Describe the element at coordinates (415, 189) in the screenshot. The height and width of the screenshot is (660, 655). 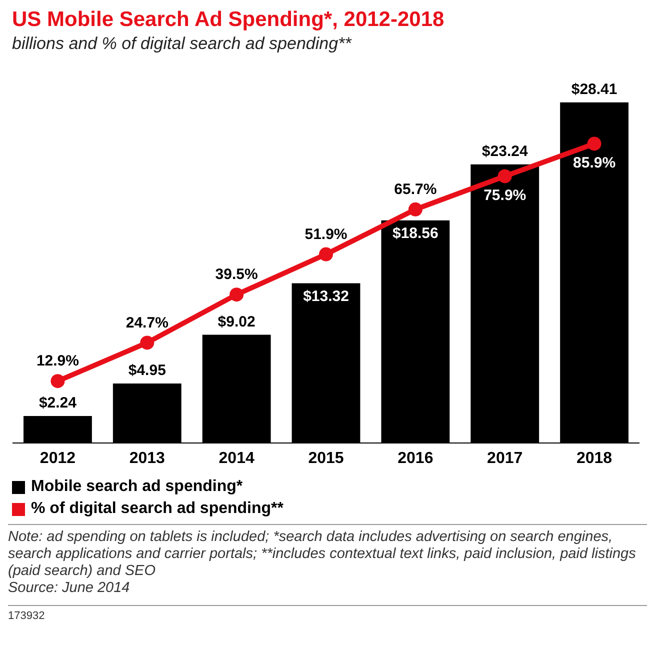
I see `data-label: 65.7%` at that location.